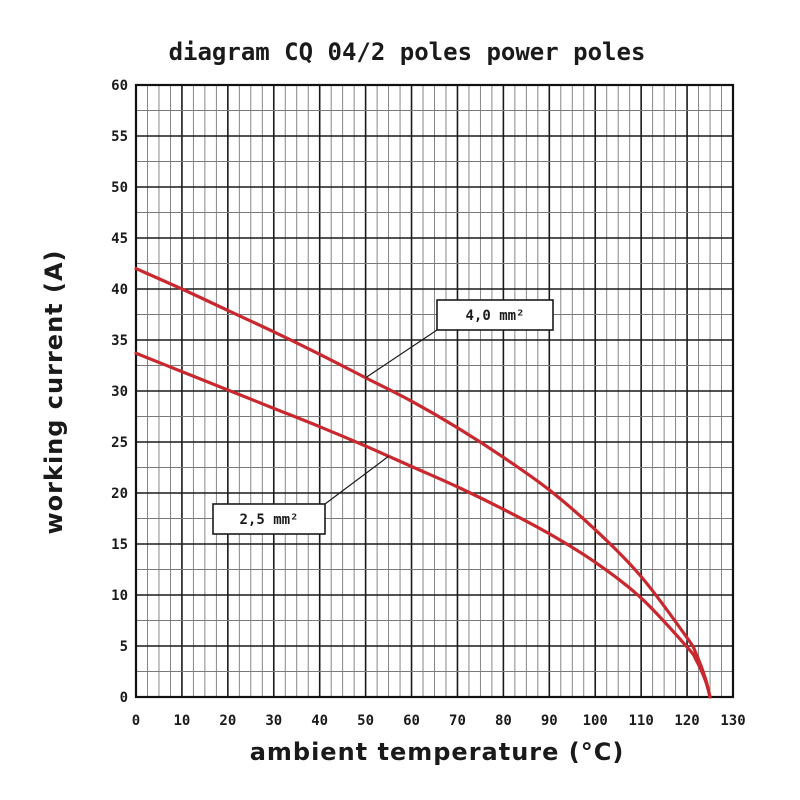 The width and height of the screenshot is (800, 800). What do you see at coordinates (119, 596) in the screenshot?
I see `y-tick-label: 10` at bounding box center [119, 596].